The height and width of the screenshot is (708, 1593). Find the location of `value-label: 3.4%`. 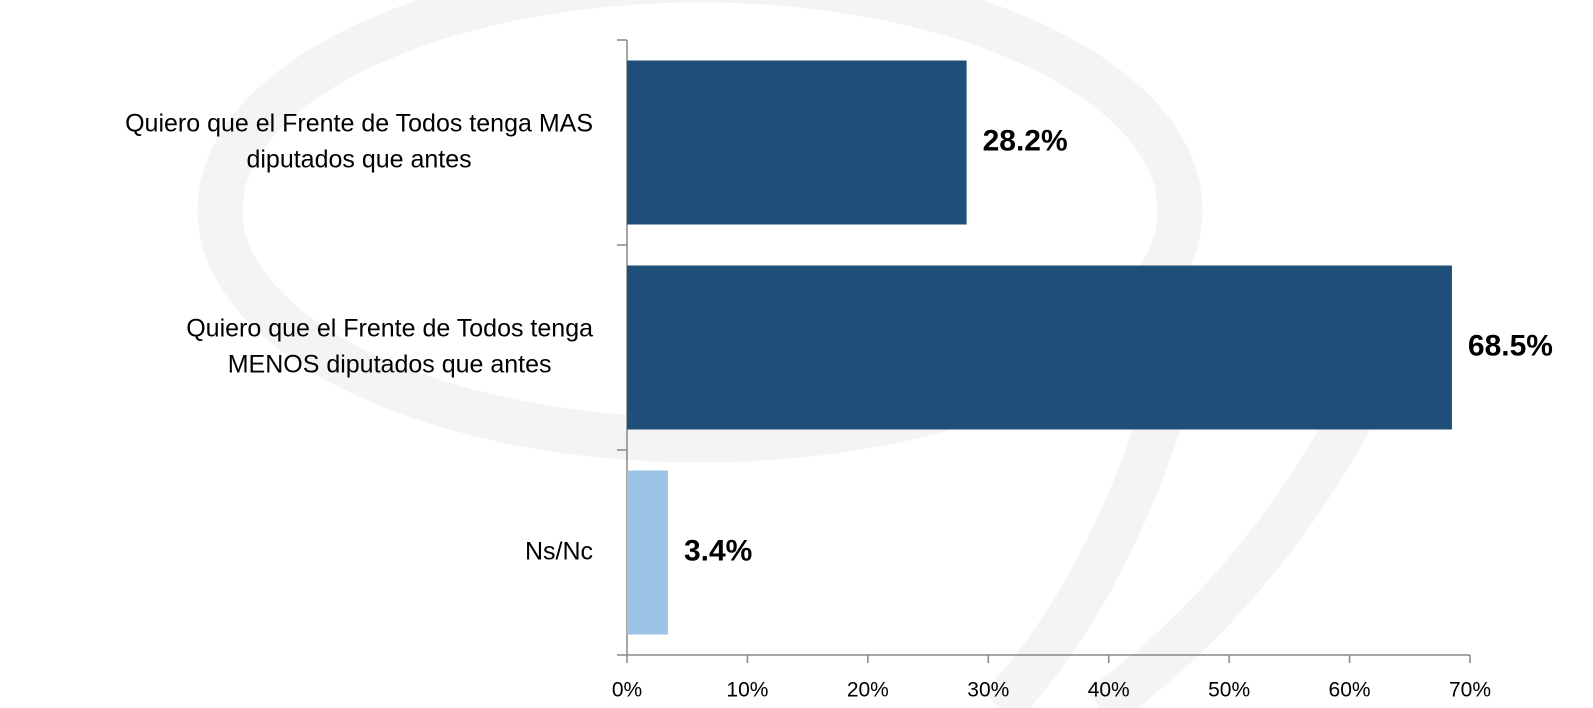

value-label: 3.4% is located at coordinates (718, 550).